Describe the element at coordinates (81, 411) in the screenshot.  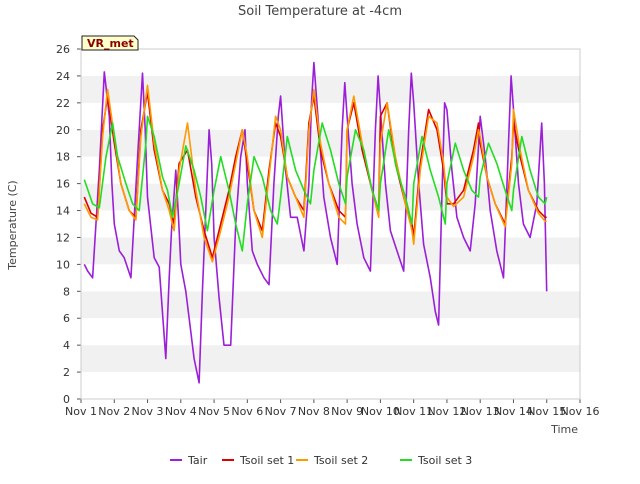
I see `x-tick-label: Nov 1` at that location.